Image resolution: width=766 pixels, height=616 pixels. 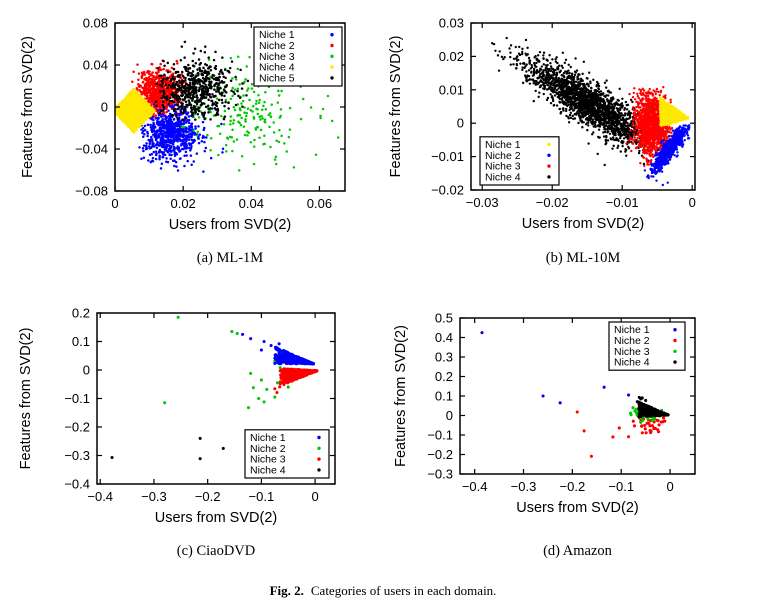 I want to click on y-tick-label: 0.04, so click(x=95, y=65).